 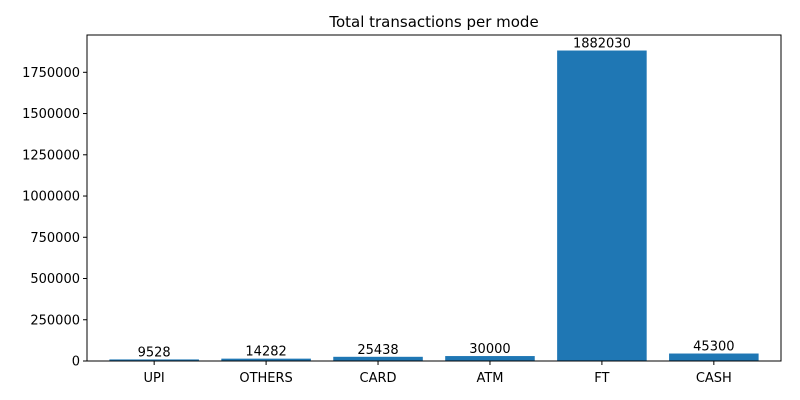 What do you see at coordinates (76, 362) in the screenshot?
I see `y-tick-label: 0` at bounding box center [76, 362].